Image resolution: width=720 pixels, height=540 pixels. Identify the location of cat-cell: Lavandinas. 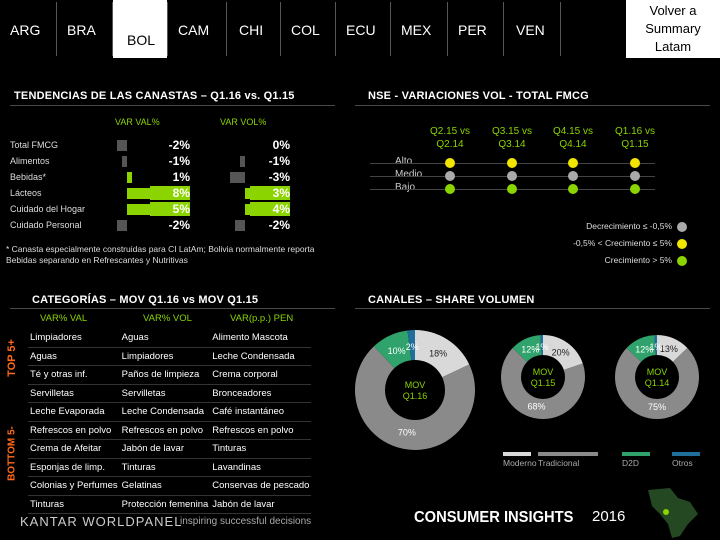
(261, 467).